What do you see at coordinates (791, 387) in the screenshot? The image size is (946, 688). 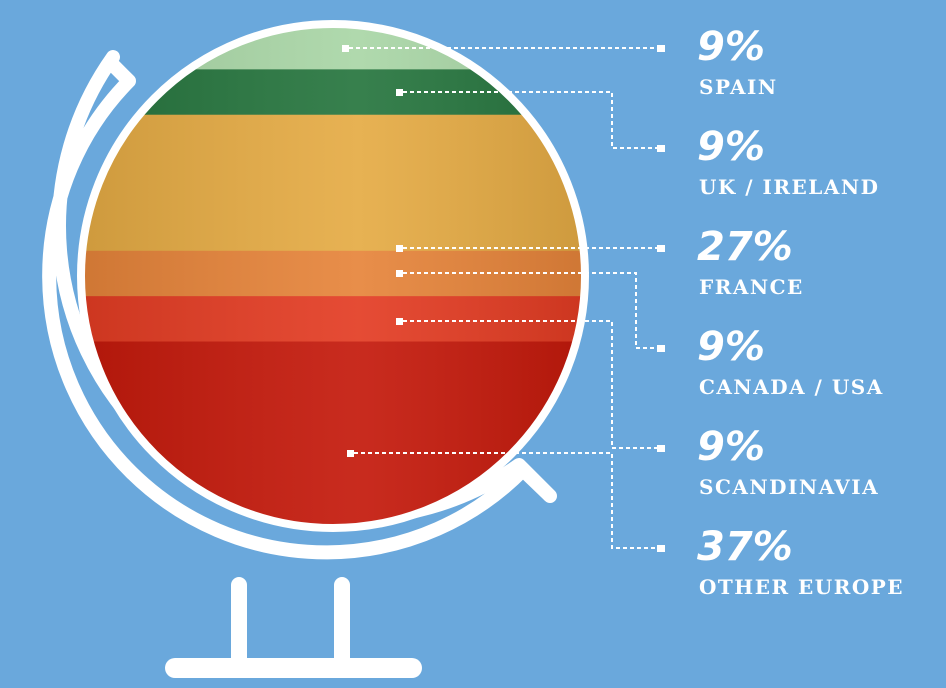 I see `category-label-canada-usa: CANADA / USA` at bounding box center [791, 387].